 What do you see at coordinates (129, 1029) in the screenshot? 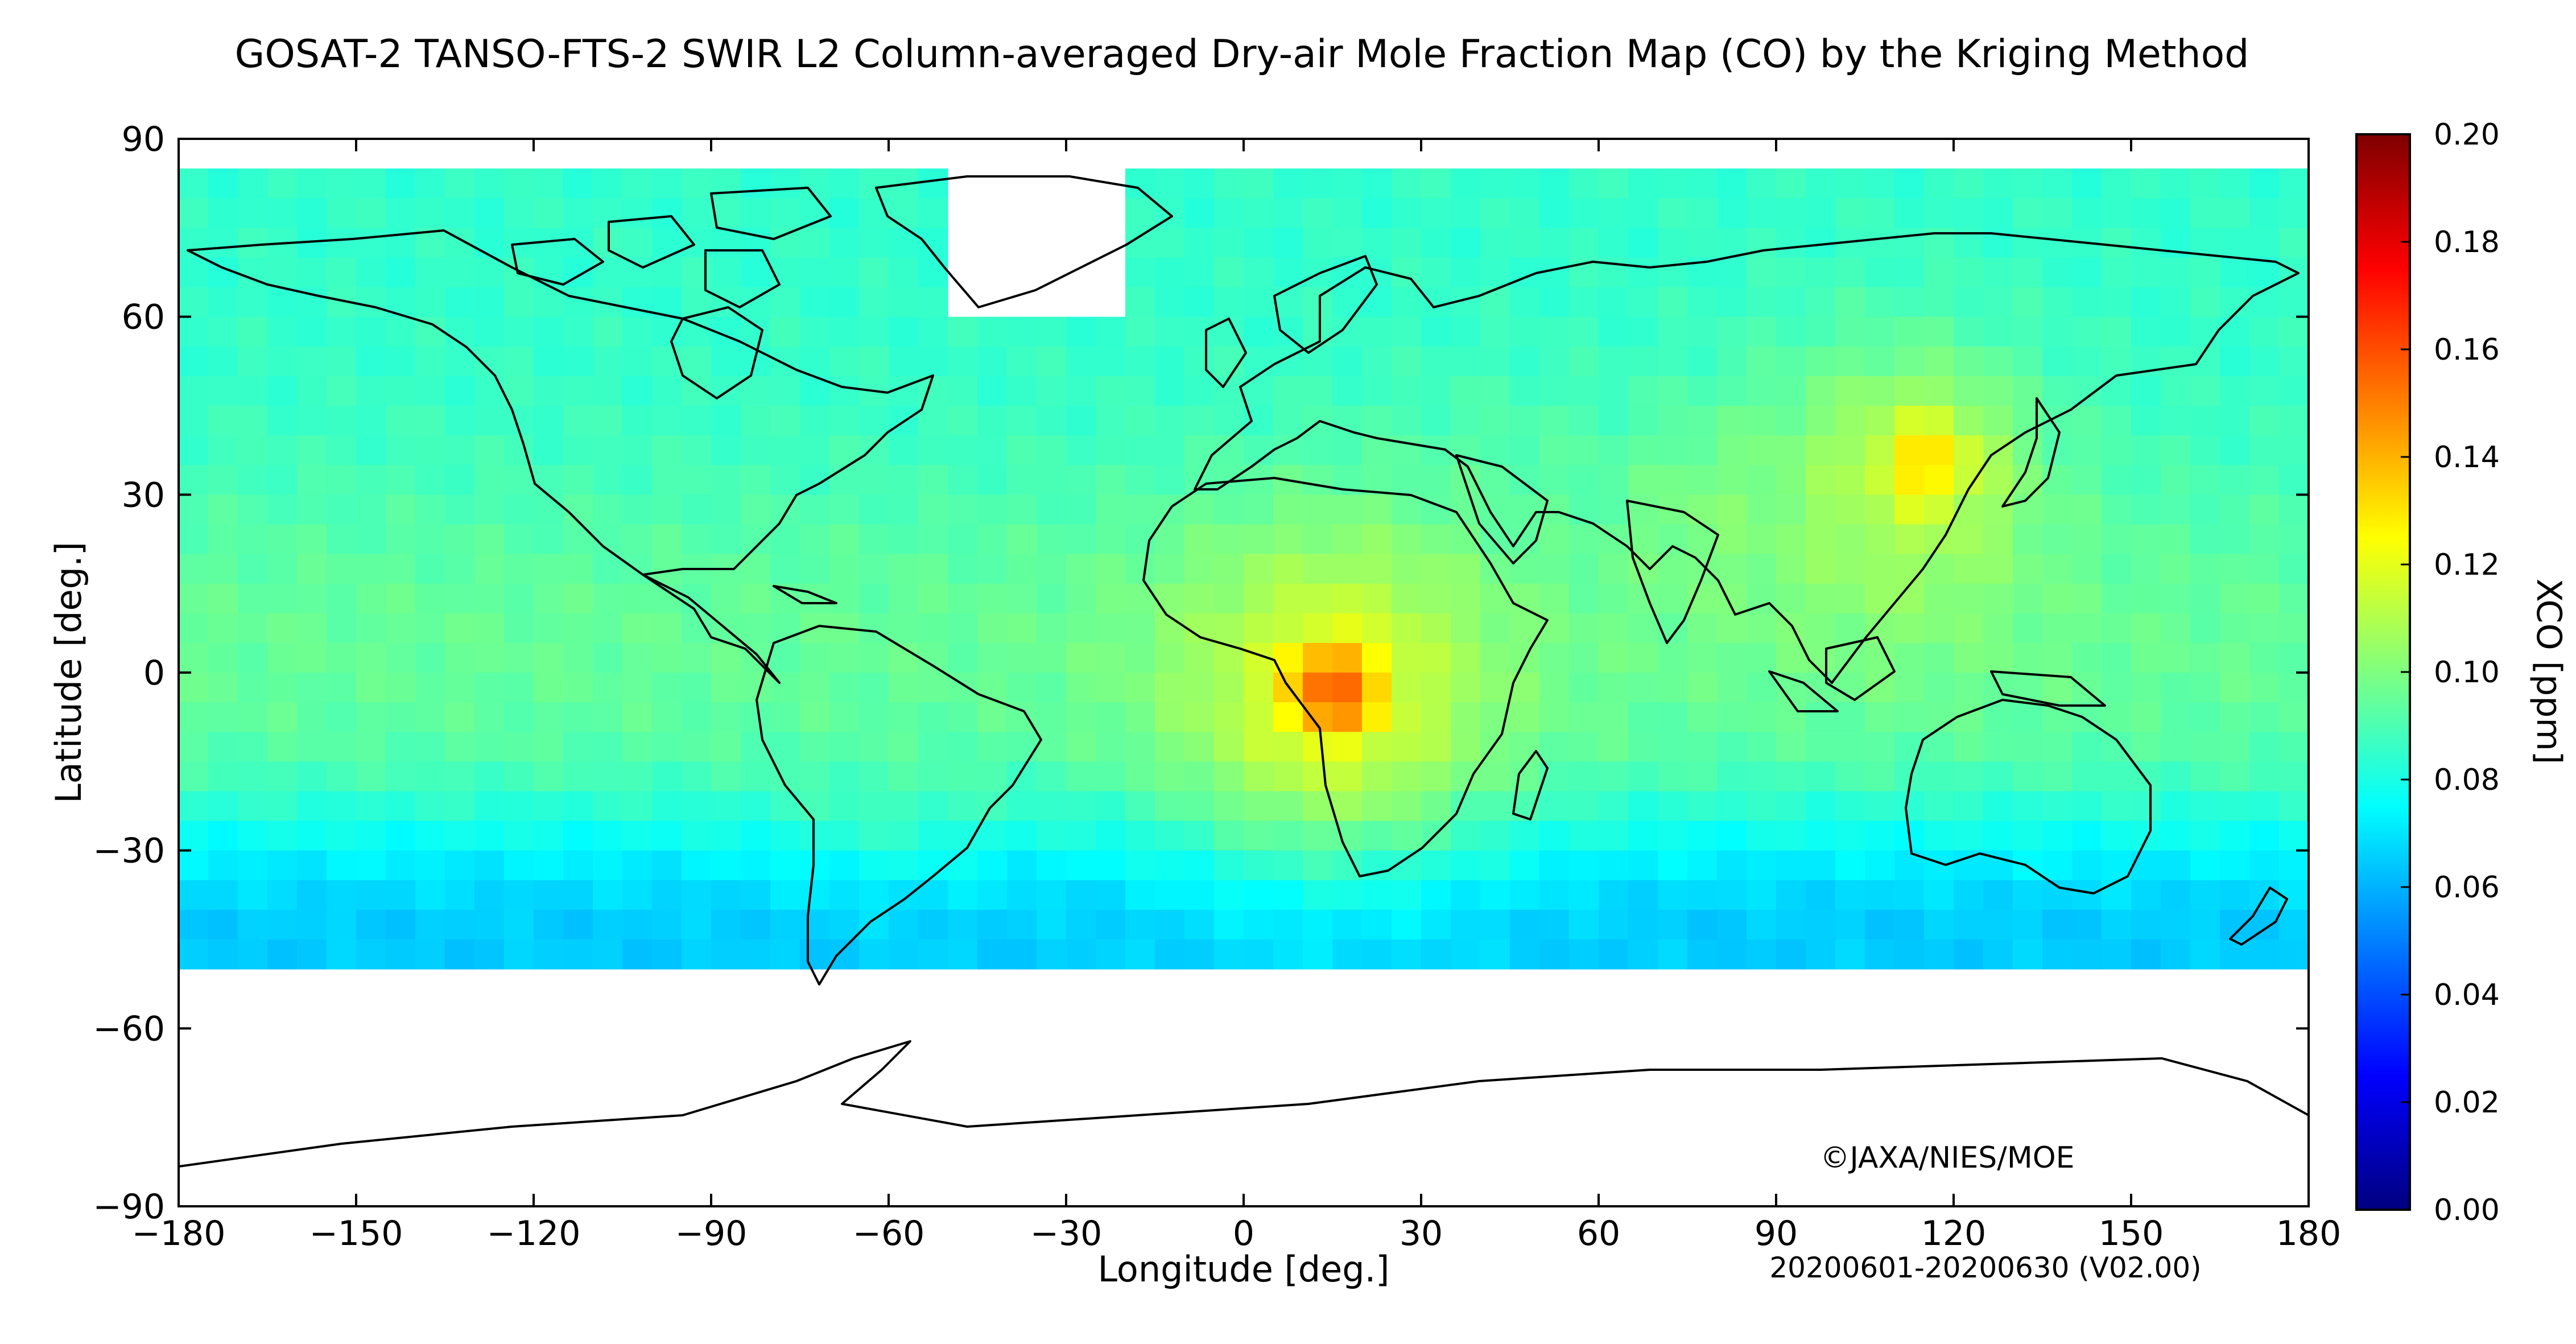
I see `y-tick-label: −60` at bounding box center [129, 1029].